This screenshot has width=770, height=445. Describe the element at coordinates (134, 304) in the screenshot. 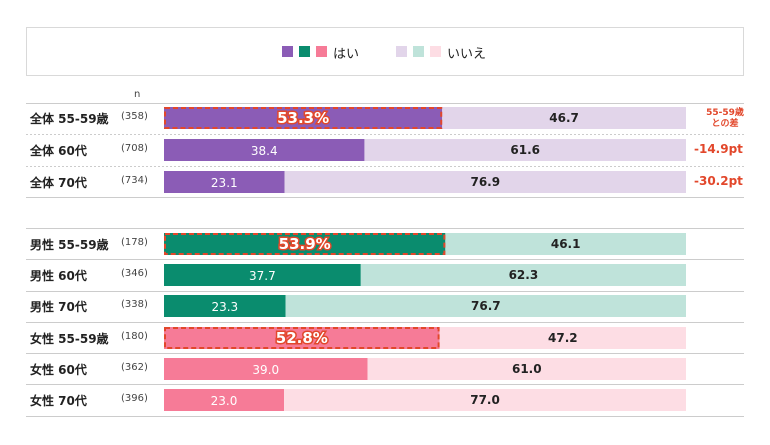

I see `row-n-5: (338)` at that location.